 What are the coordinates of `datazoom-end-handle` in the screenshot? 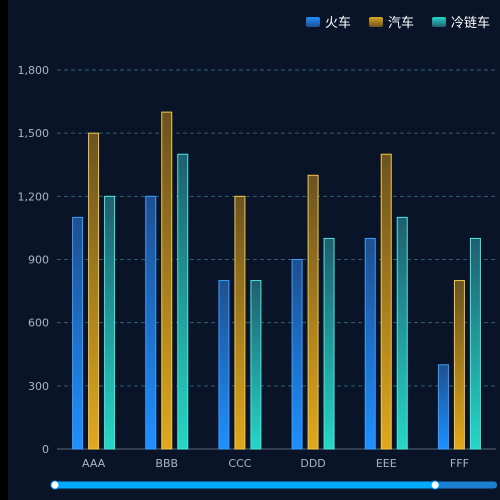 It's located at (435, 485).